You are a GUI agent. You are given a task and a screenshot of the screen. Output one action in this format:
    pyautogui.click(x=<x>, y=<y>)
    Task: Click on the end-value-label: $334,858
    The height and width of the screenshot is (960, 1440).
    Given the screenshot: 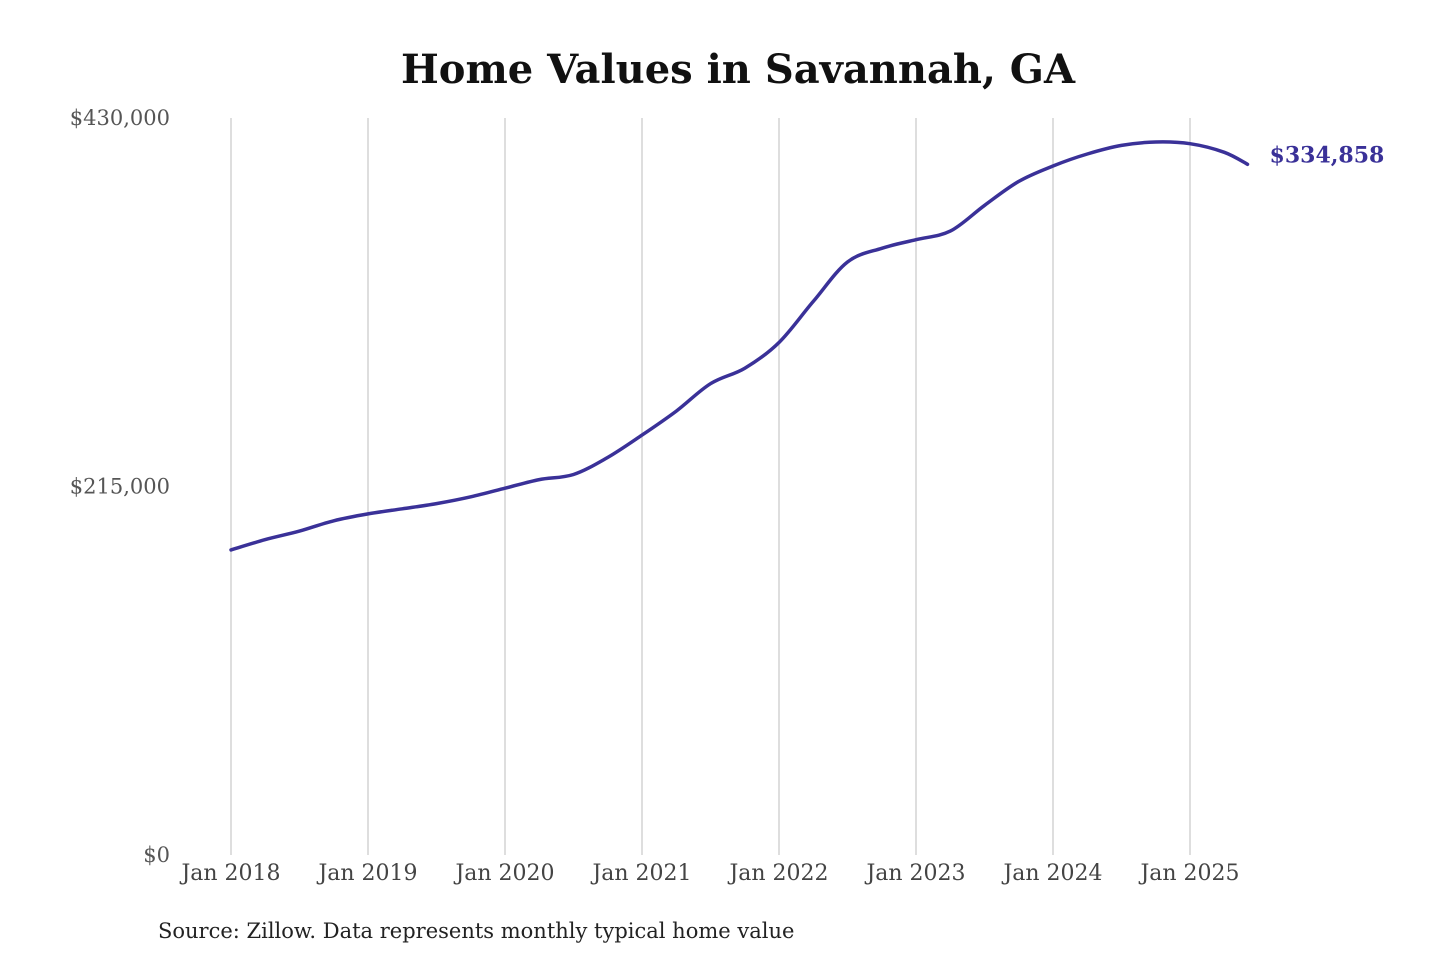 What is the action you would take?
    pyautogui.click(x=1327, y=155)
    